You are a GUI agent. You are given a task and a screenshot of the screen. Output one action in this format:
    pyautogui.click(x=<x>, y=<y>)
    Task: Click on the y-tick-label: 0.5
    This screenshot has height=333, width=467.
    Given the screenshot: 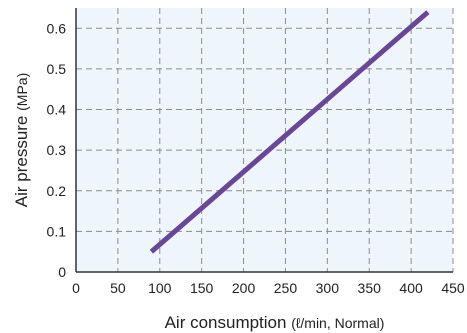 What is the action you would take?
    pyautogui.click(x=57, y=69)
    